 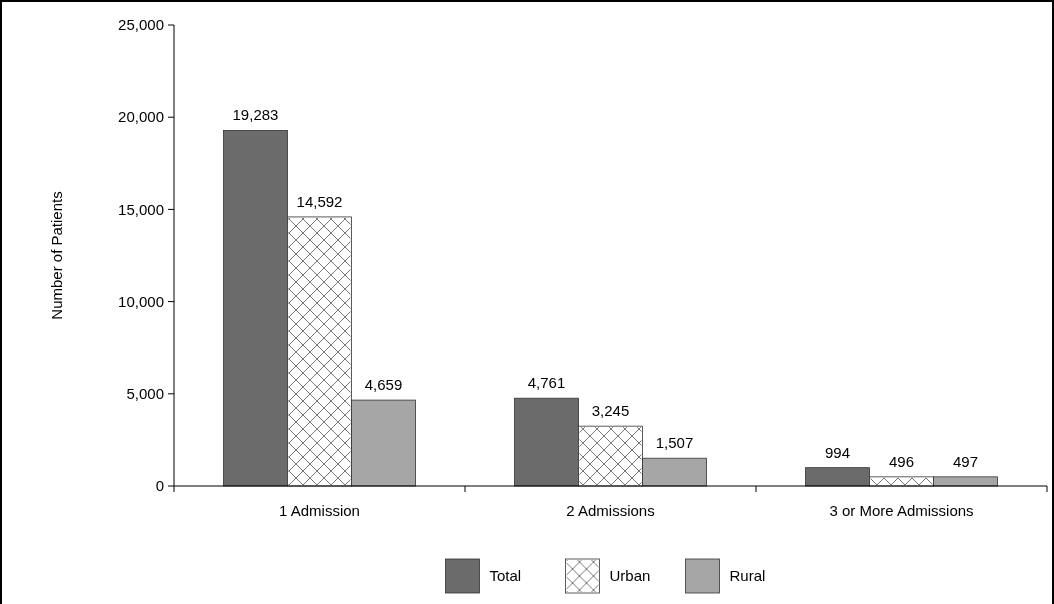 What do you see at coordinates (674, 443) in the screenshot?
I see `data-label: 1,507` at bounding box center [674, 443].